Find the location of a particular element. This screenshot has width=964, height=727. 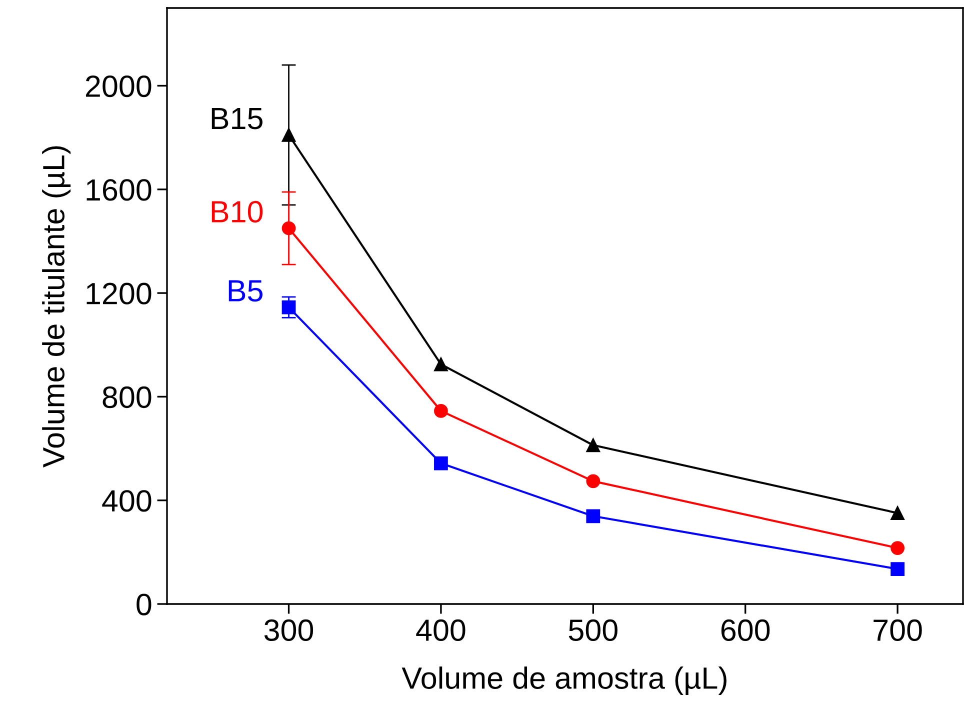

x-tick-label: 300 is located at coordinates (289, 630).